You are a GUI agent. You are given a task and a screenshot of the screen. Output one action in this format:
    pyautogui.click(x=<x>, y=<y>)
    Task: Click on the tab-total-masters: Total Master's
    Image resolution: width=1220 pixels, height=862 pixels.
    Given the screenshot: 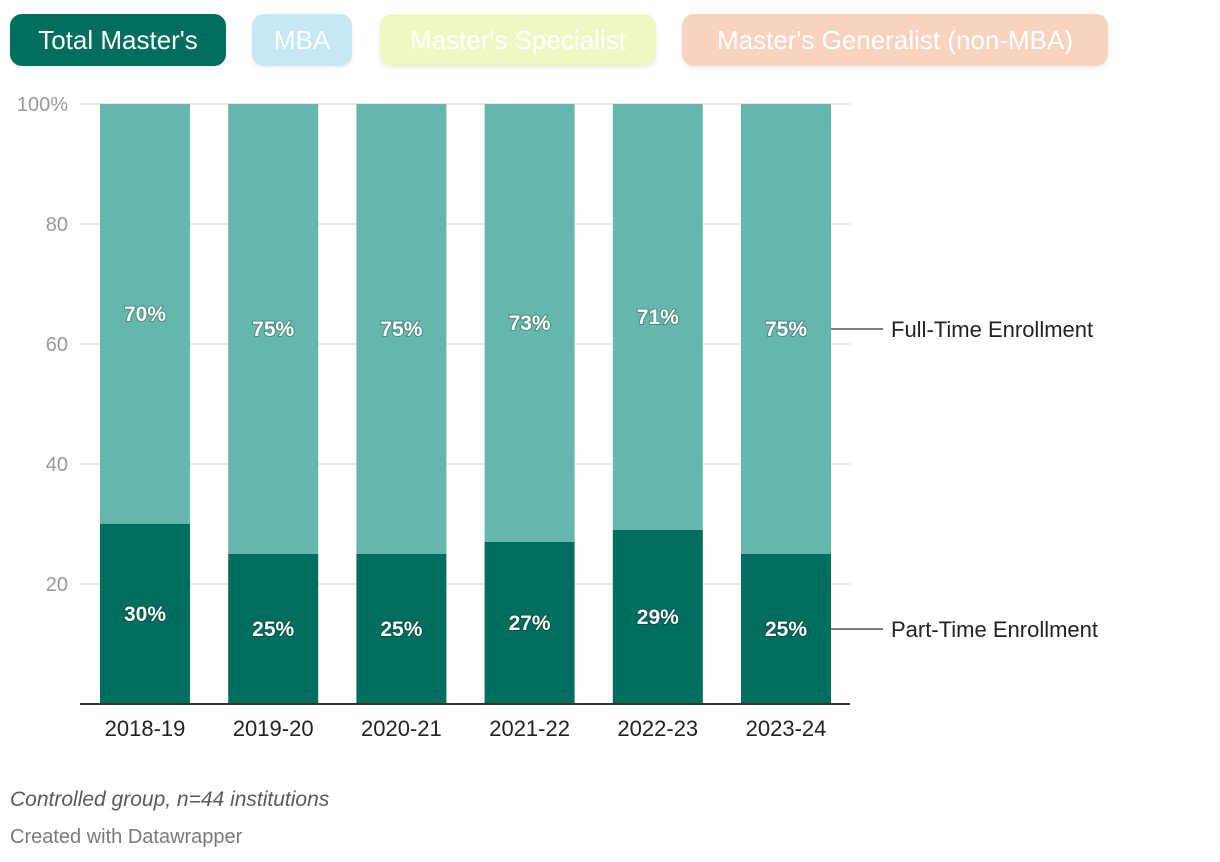 What is the action you would take?
    pyautogui.click(x=118, y=40)
    